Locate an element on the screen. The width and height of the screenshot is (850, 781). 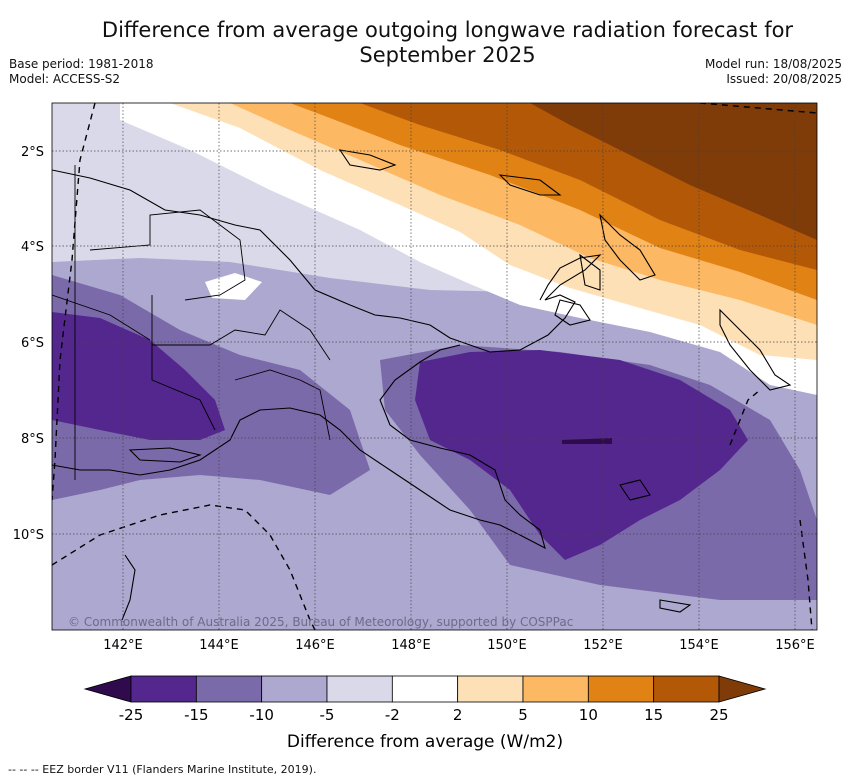
band-neg-very-strong-west is located at coordinates (138, 376).